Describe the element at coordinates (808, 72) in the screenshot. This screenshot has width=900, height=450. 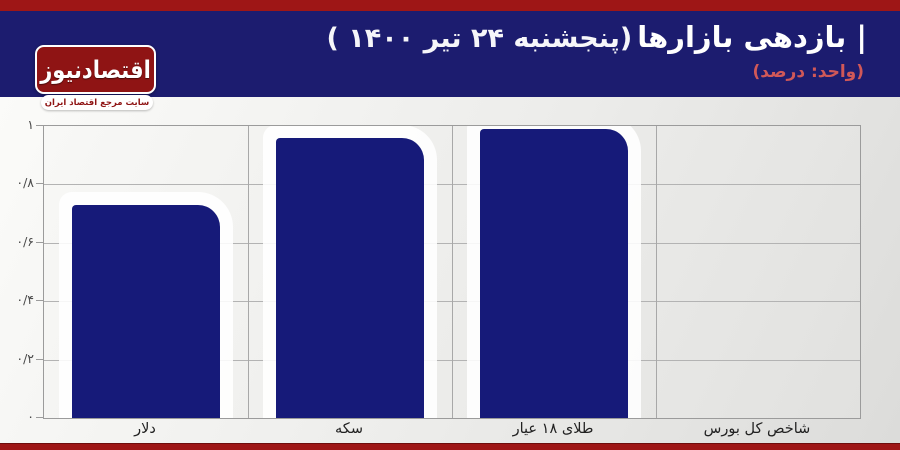
I see `chart-unit-subtitle: (واحد: درصد)` at that location.